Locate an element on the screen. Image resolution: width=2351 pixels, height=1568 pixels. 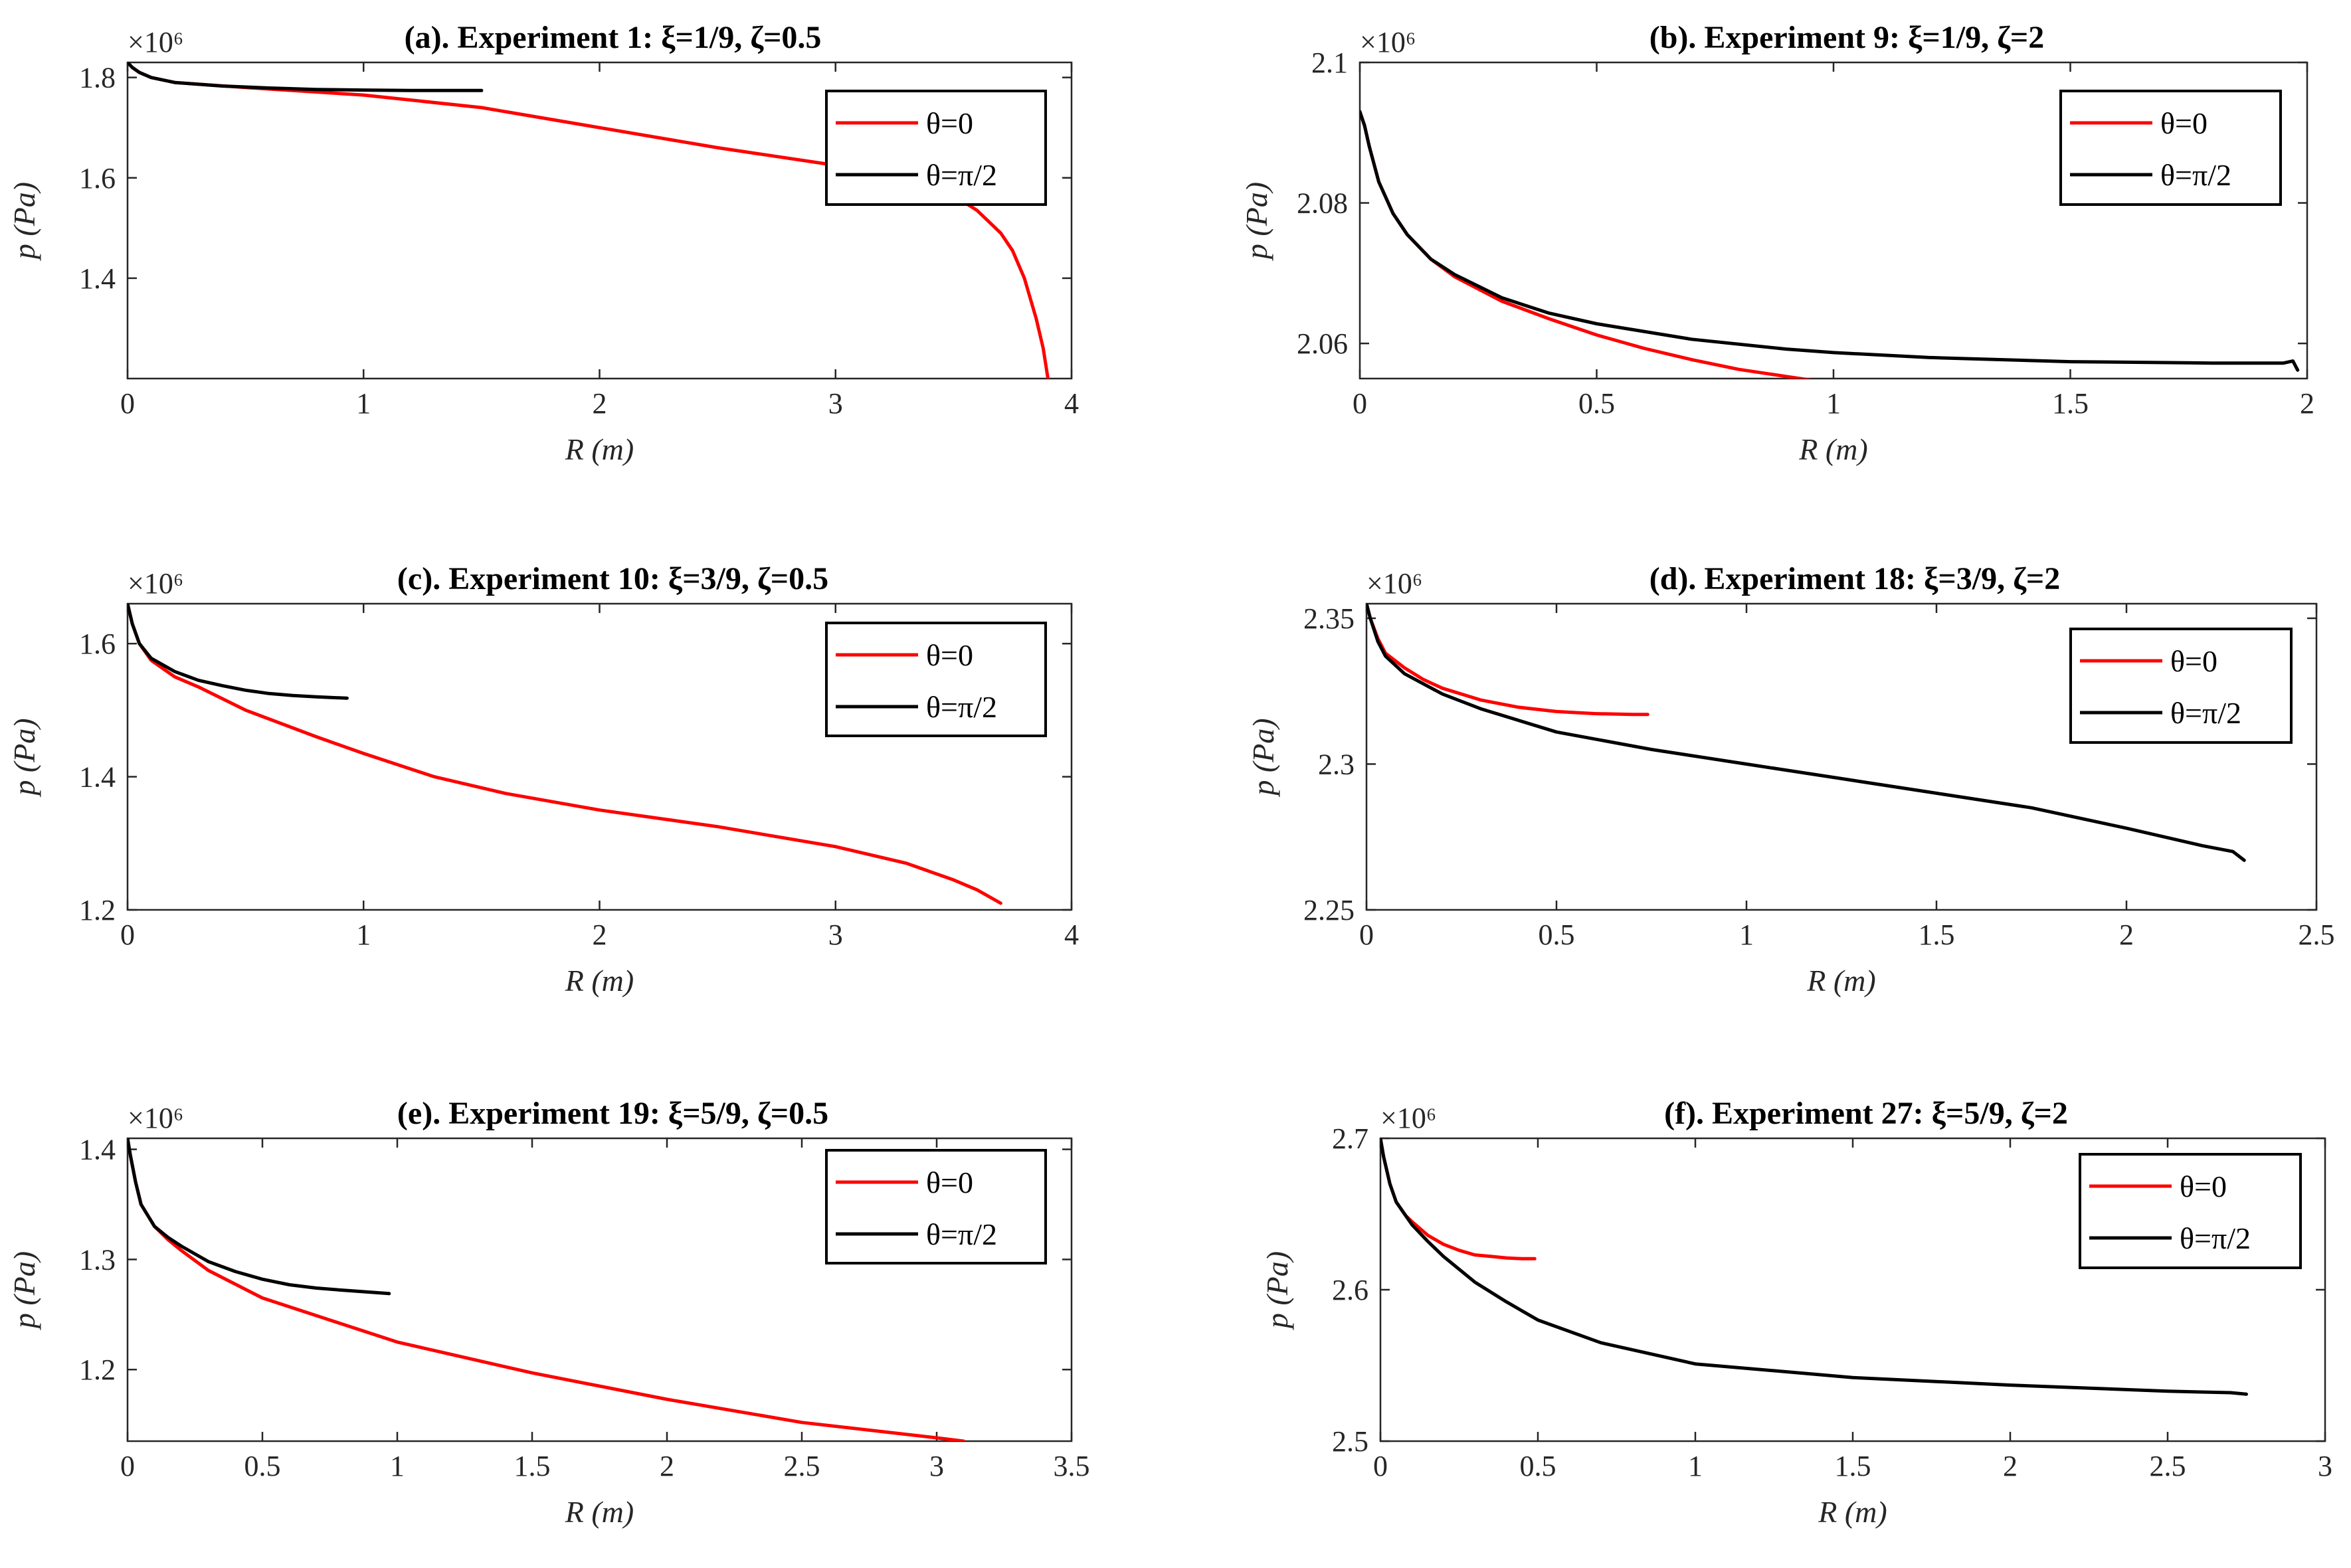
y-tick-label: 2.1 is located at coordinates (1329, 63).